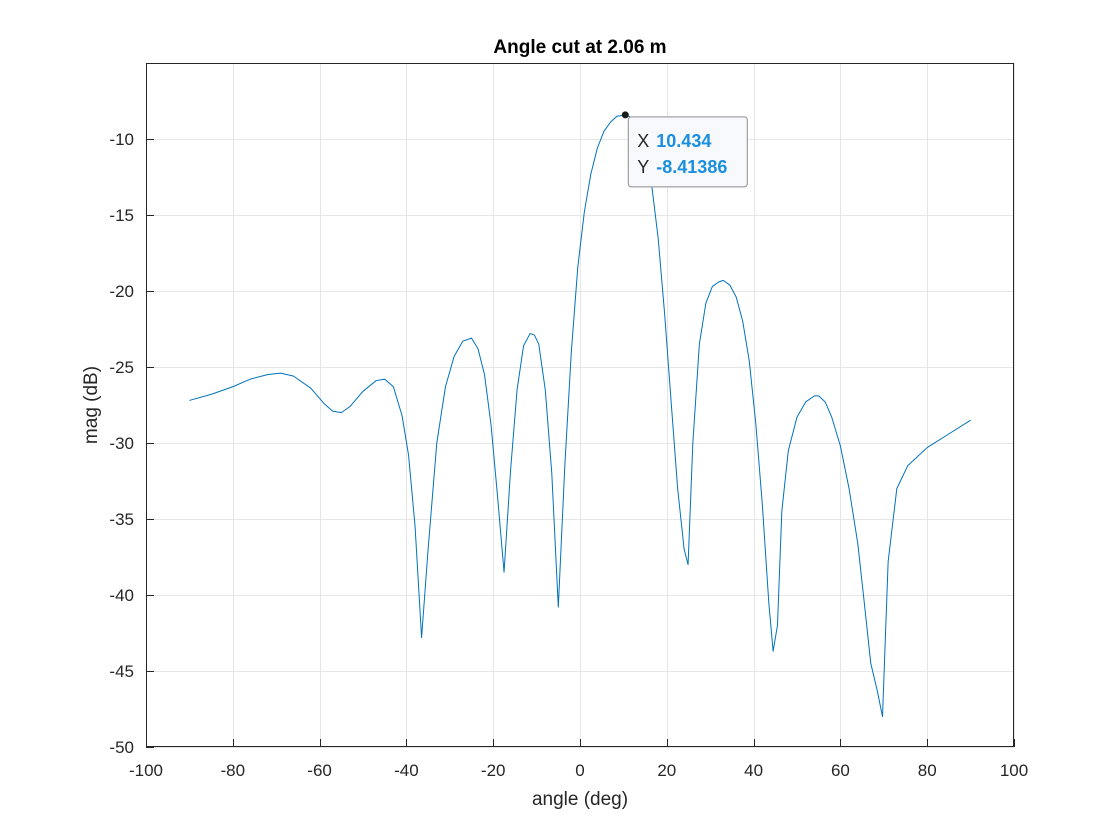 The width and height of the screenshot is (1120, 840). I want to click on x-tick-label: 80, so click(927, 770).